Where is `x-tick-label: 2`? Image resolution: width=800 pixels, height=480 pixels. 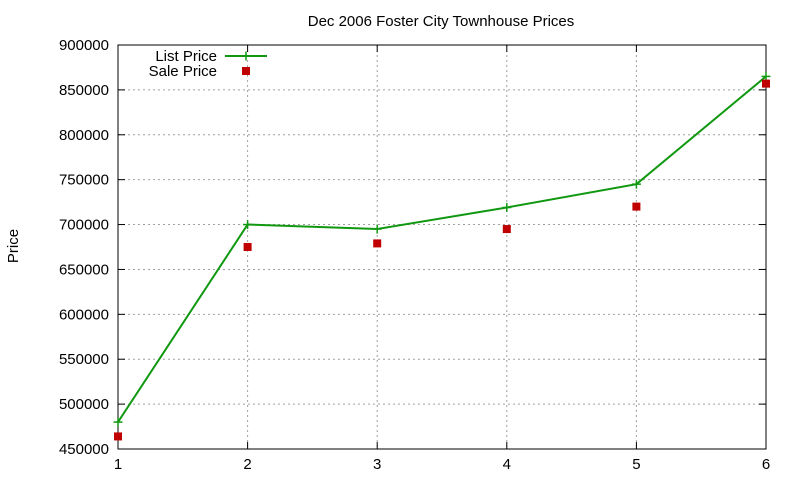
x-tick-label: 2 is located at coordinates (247, 464).